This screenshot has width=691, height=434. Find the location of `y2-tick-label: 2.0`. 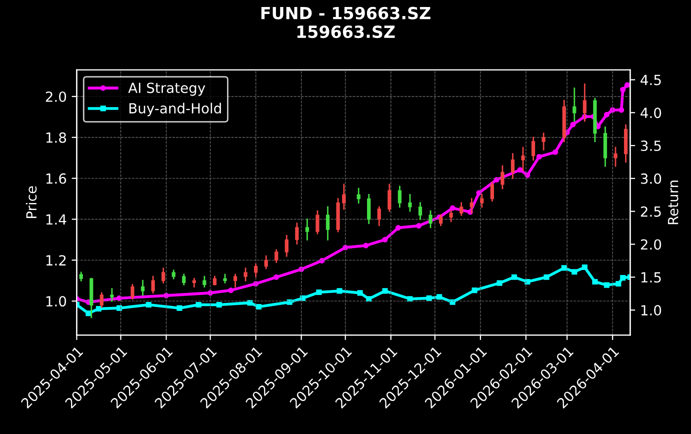

y2-tick-label: 2.0 is located at coordinates (651, 244).